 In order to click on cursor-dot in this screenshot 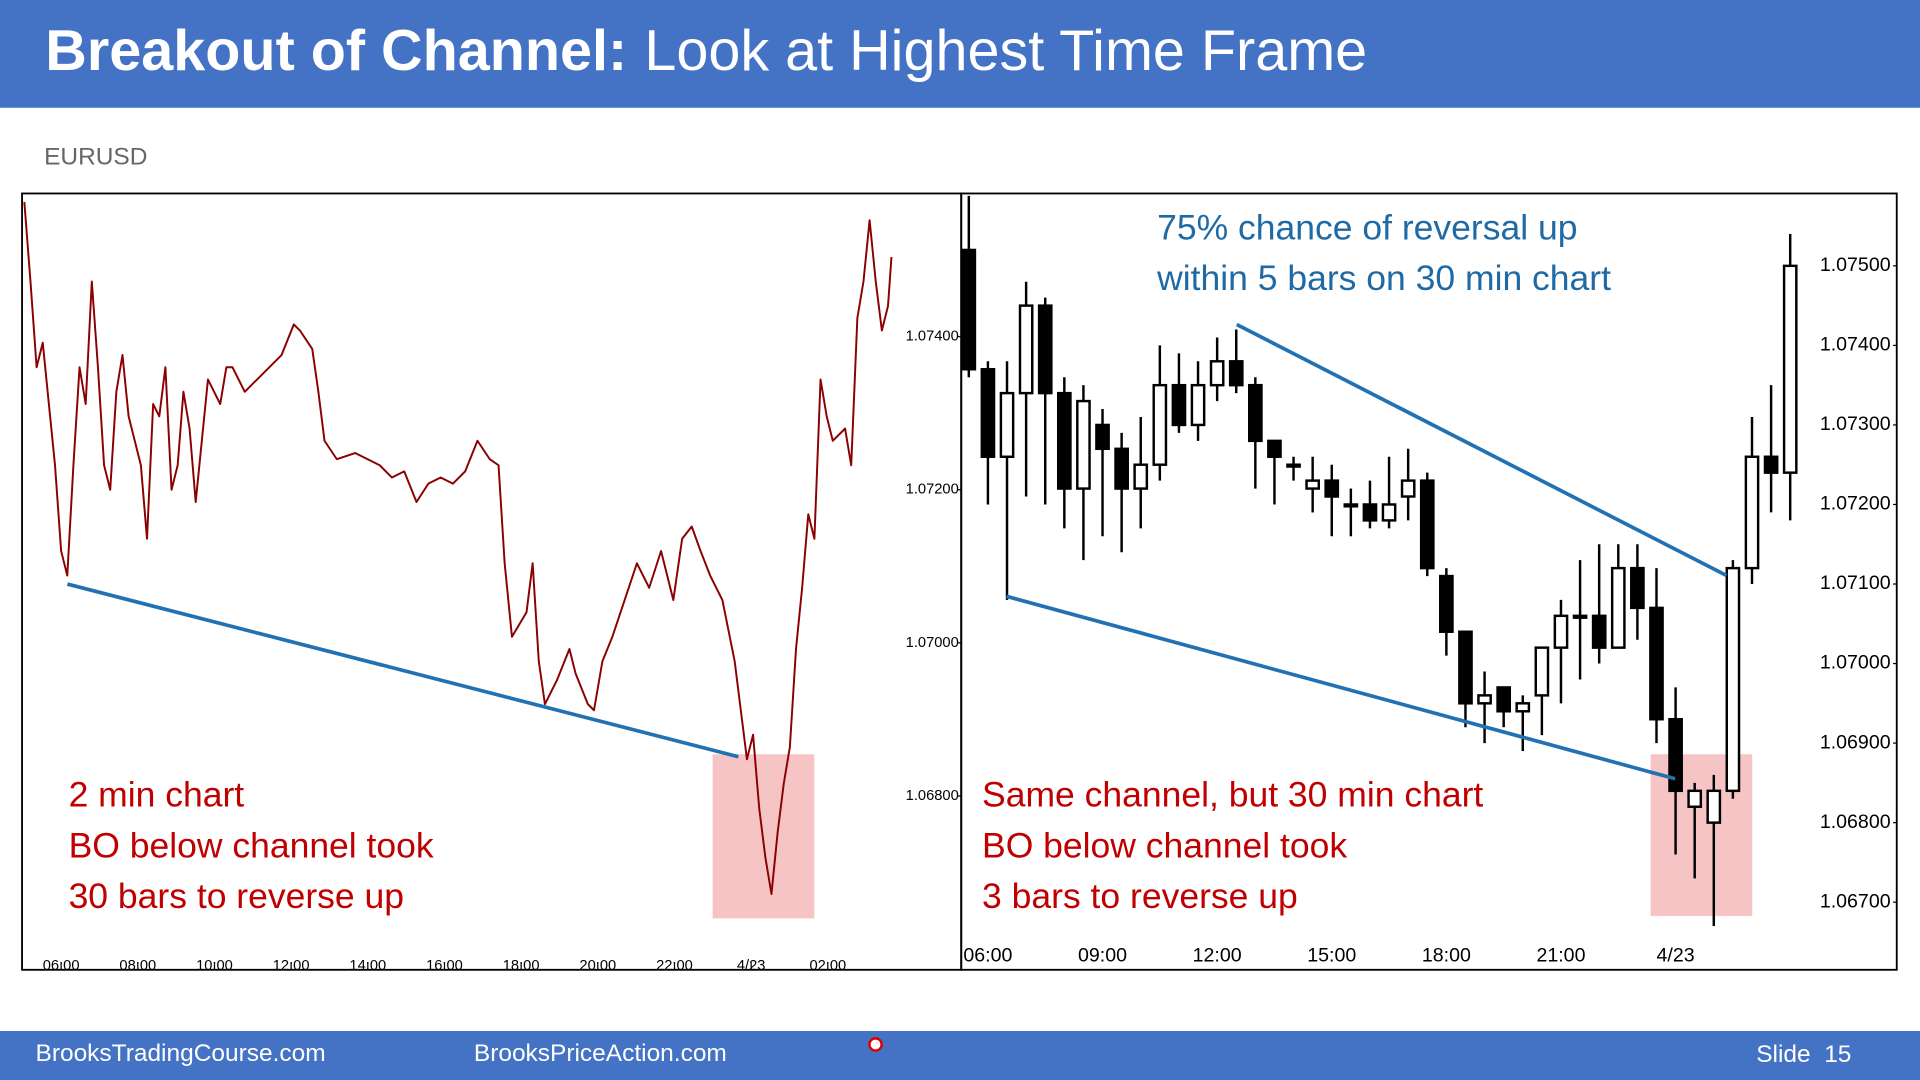, I will do `click(875, 1044)`.